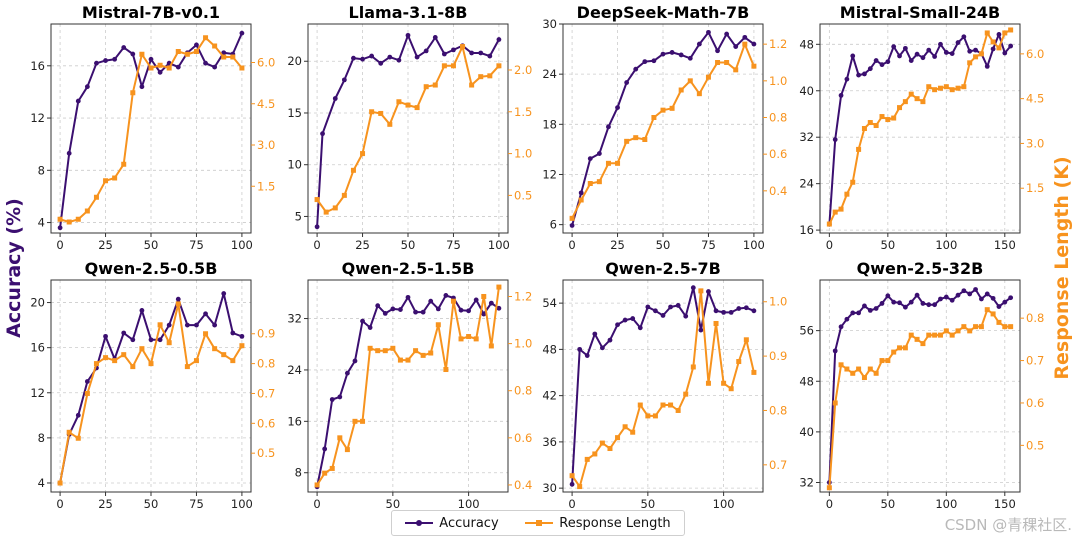 The width and height of the screenshot is (1080, 543). Describe the element at coordinates (469, 504) in the screenshot. I see `x-tick-label: 100` at that location.